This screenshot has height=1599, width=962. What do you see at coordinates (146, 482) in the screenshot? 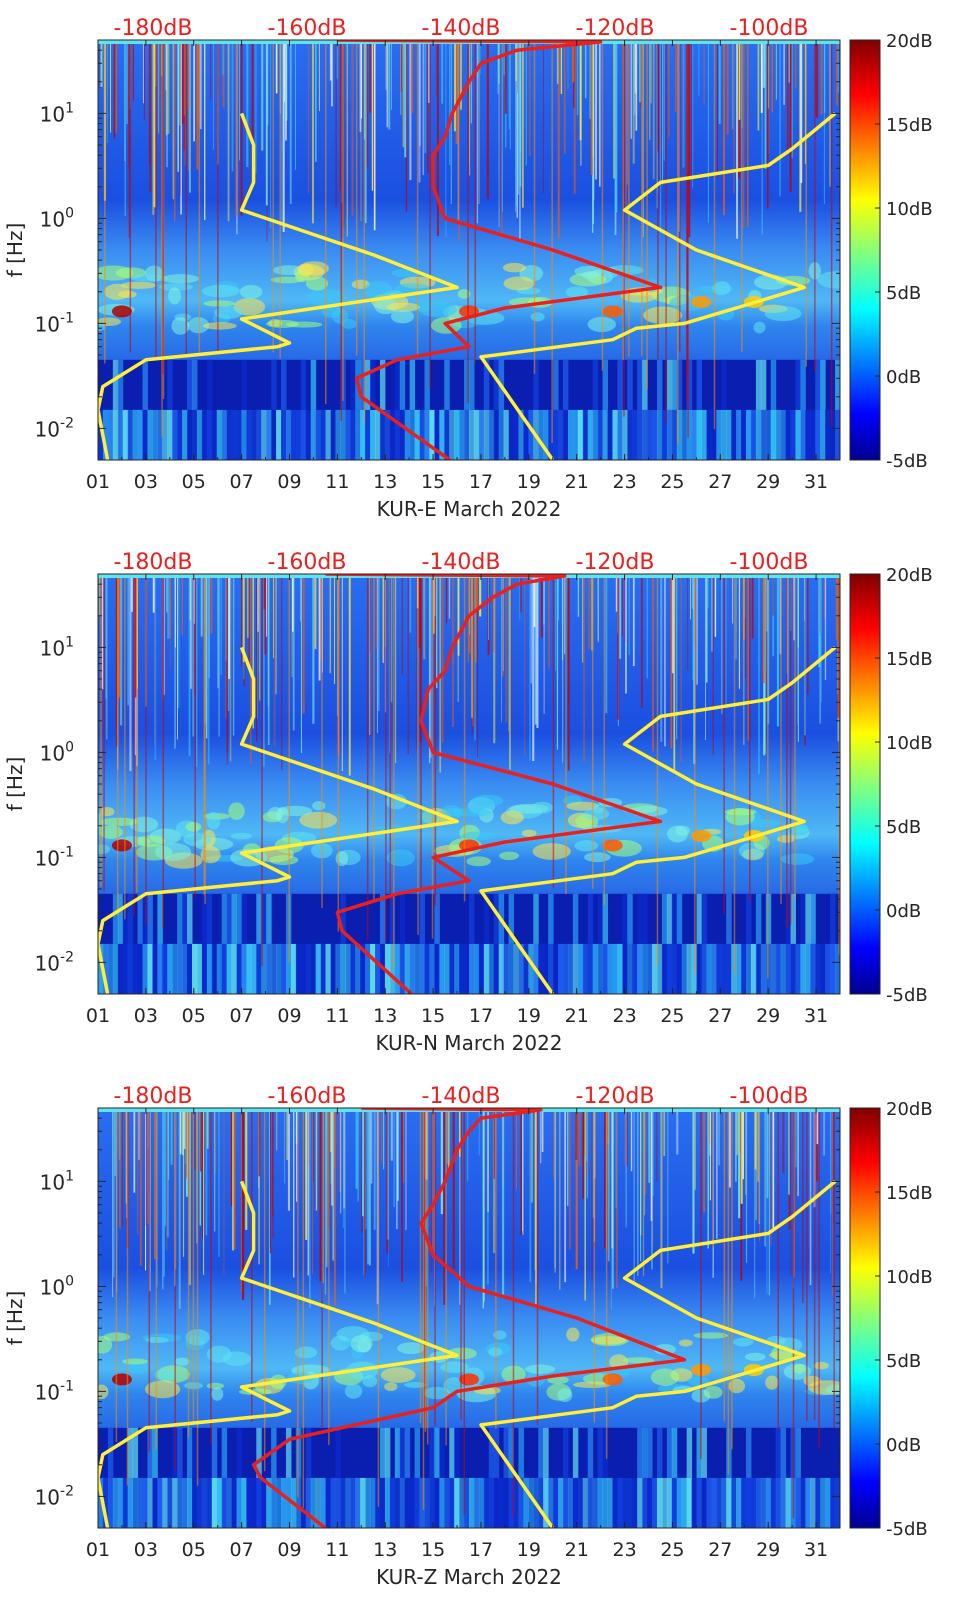
I see `x-tick-label: 03` at bounding box center [146, 482].